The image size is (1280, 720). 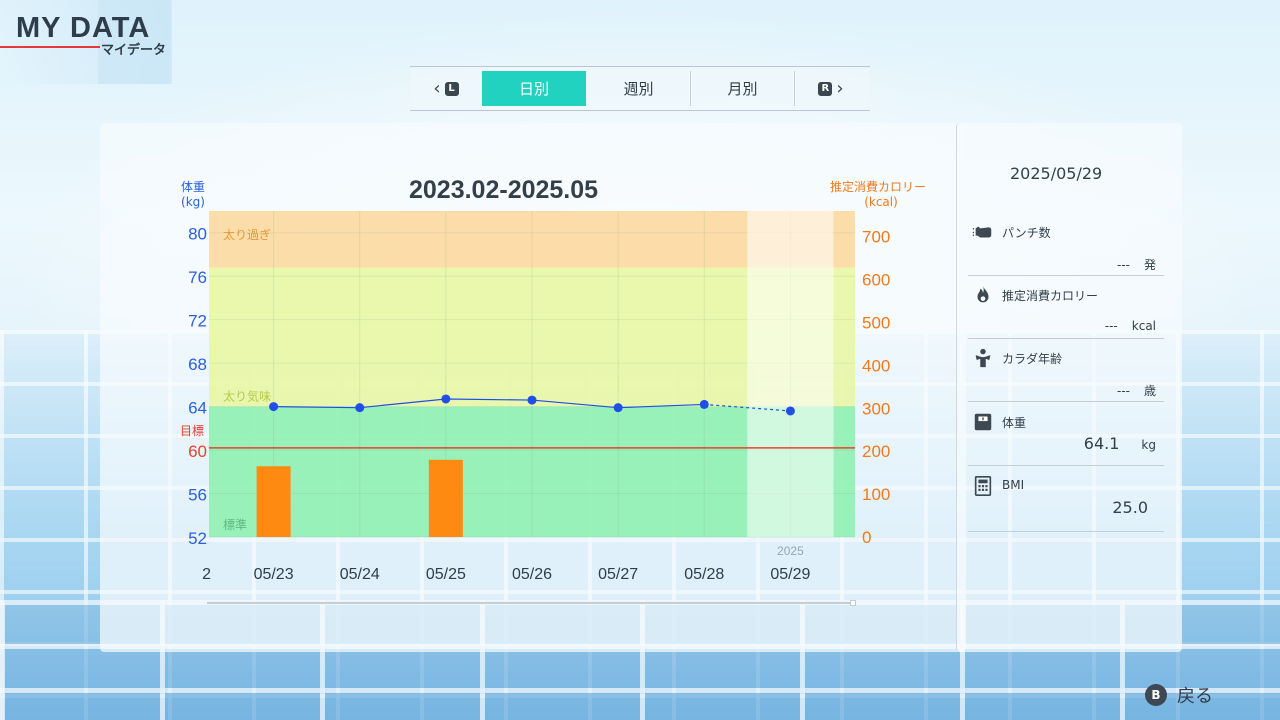 I want to click on zone-label-1: 太り気味, so click(x=247, y=396).